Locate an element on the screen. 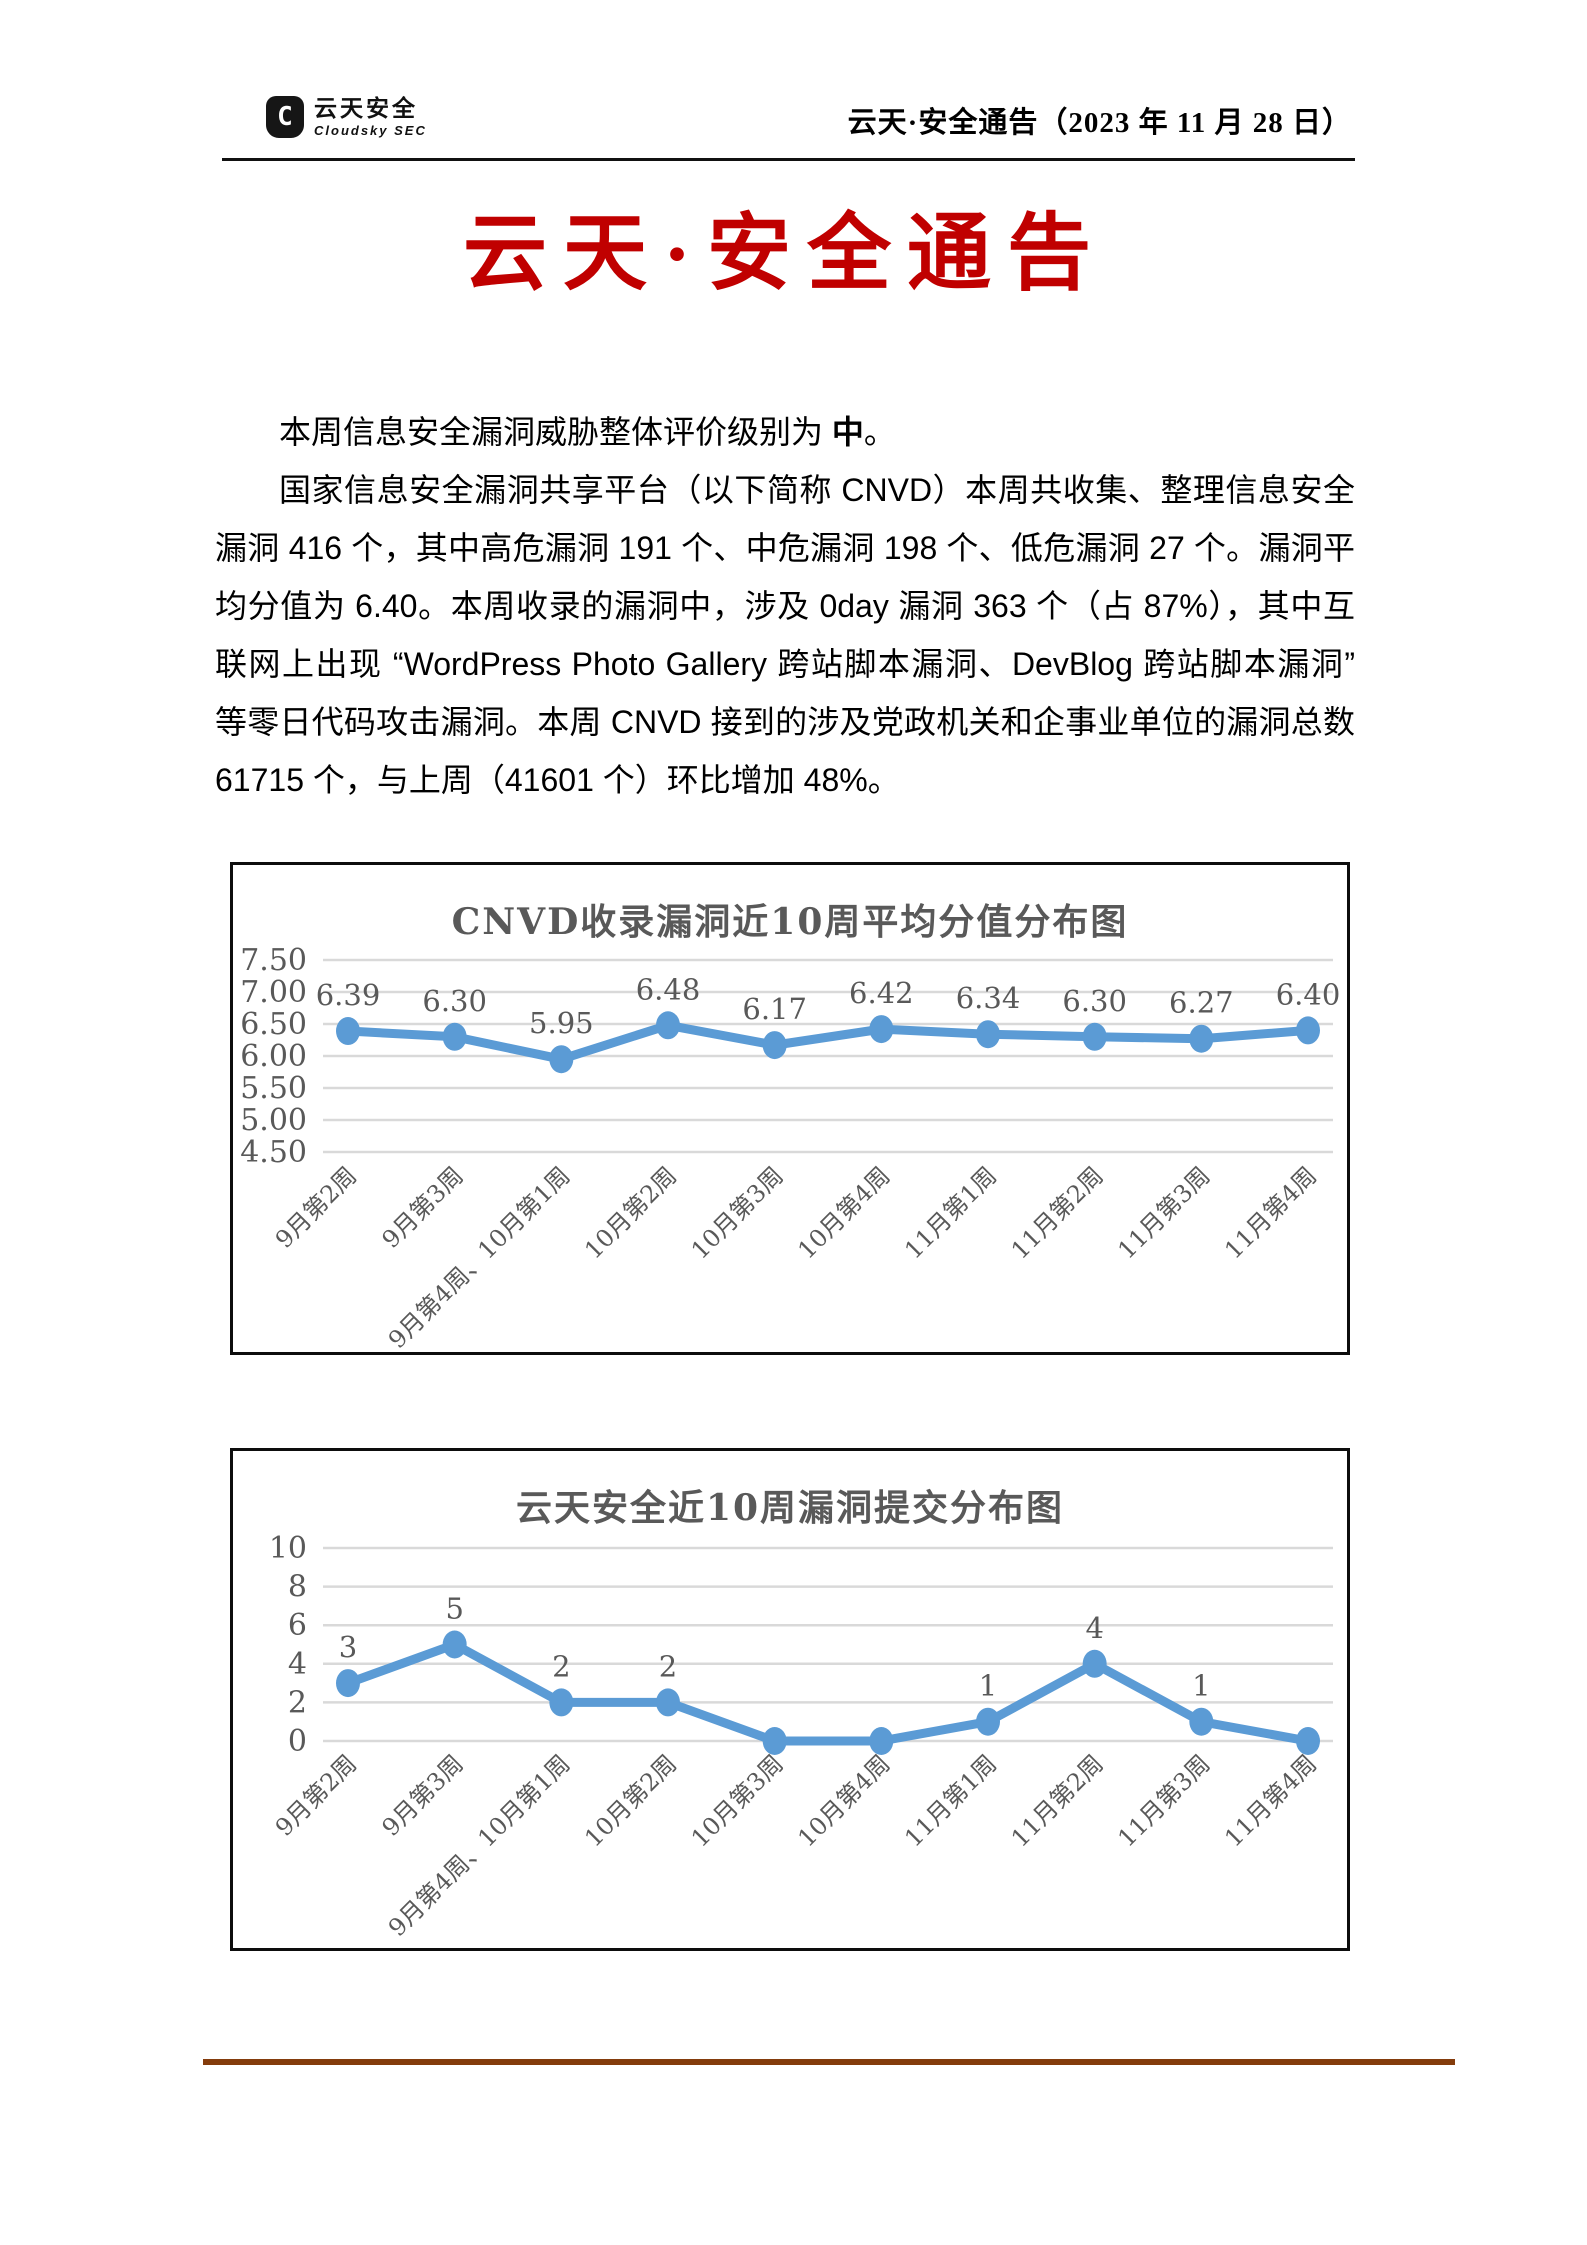 The height and width of the screenshot is (2245, 1587). y-tick-label: 0 is located at coordinates (297, 1741).